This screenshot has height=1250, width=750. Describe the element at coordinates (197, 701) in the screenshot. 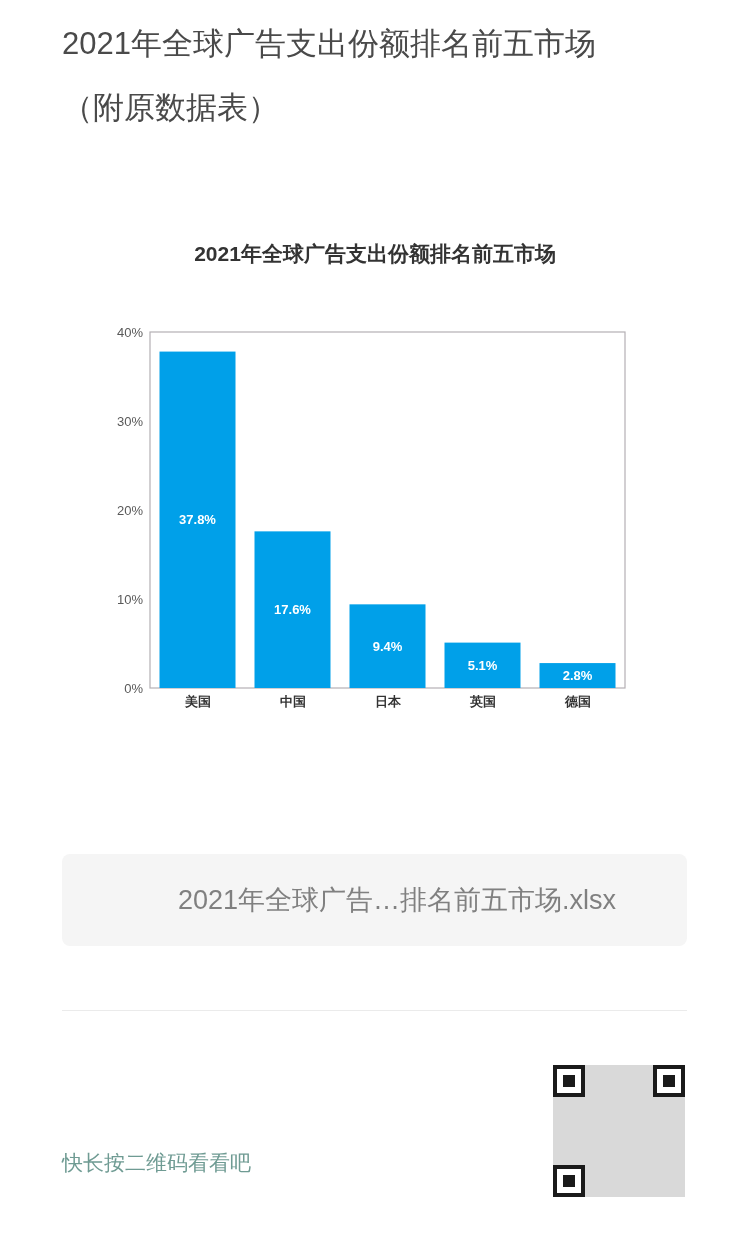

I see `x-tick-label: 美国` at that location.